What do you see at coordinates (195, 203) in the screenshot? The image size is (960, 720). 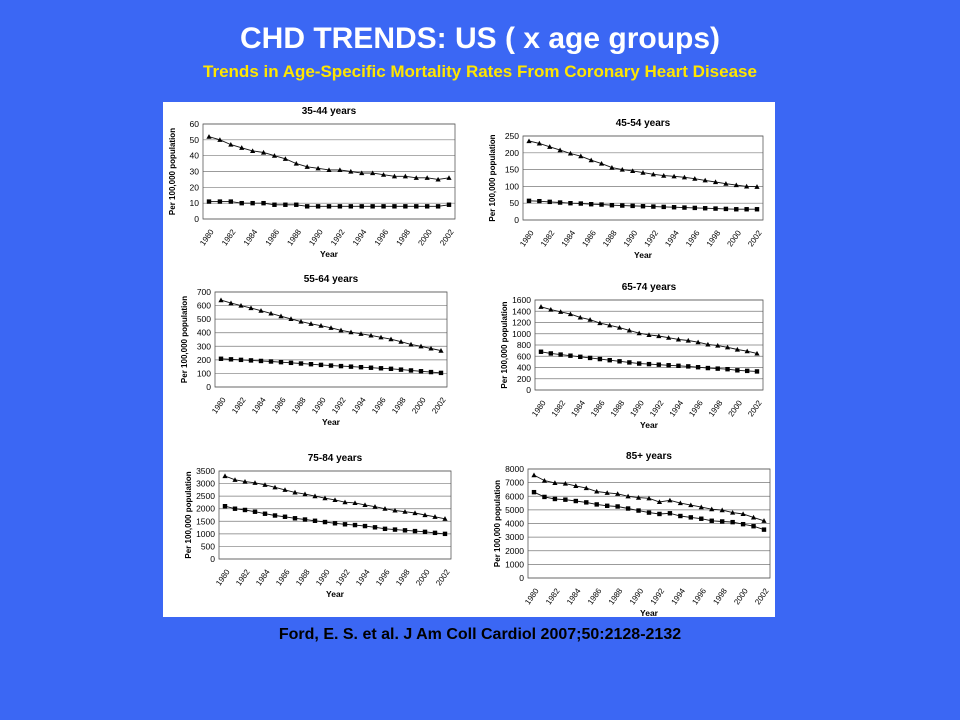 I see `y-tick-label: 10` at bounding box center [195, 203].